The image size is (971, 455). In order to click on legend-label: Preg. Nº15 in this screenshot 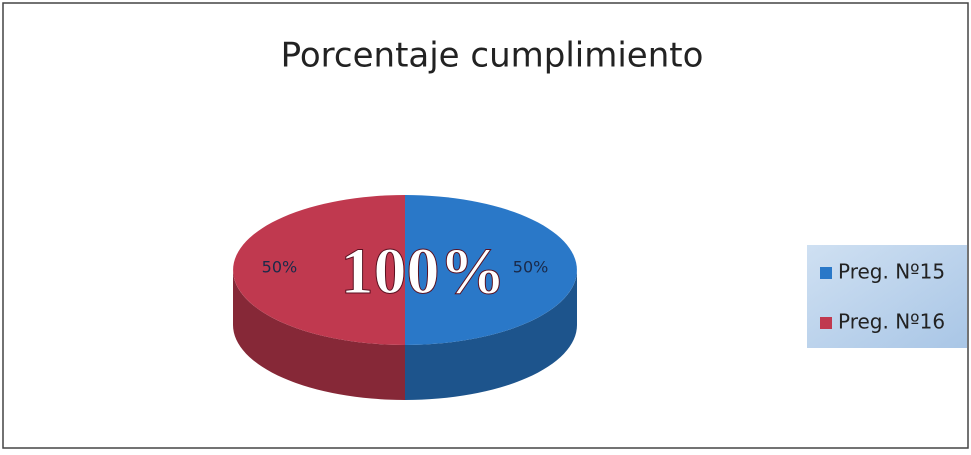, I will do `click(891, 272)`.